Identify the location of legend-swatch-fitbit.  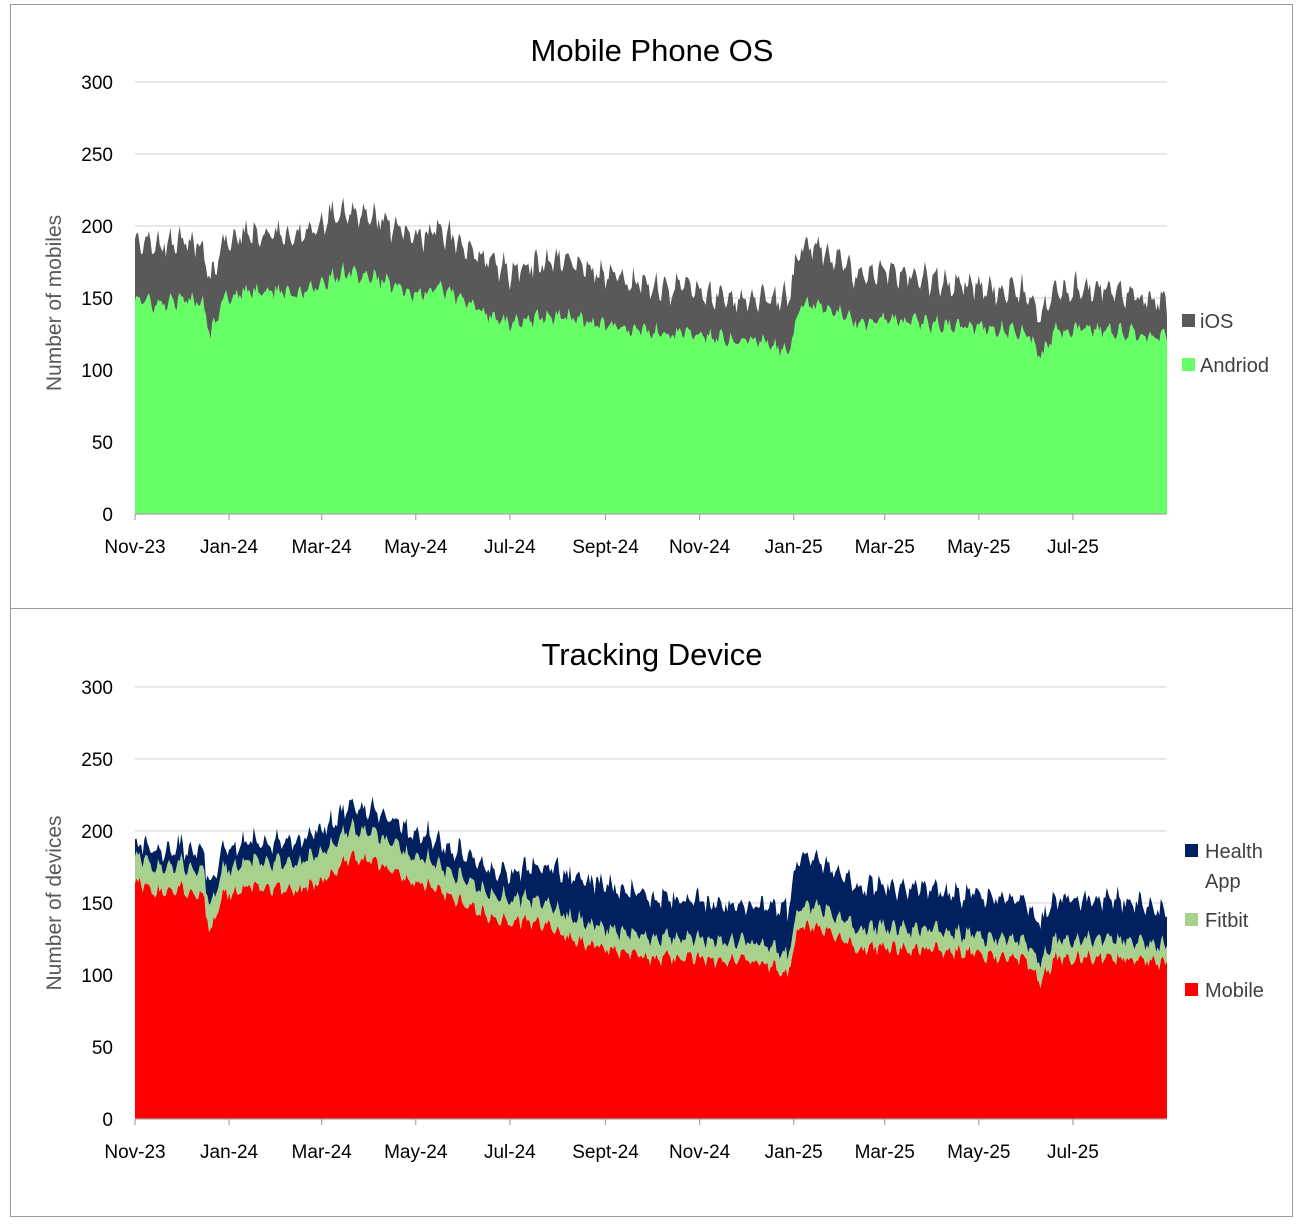
(1191, 919).